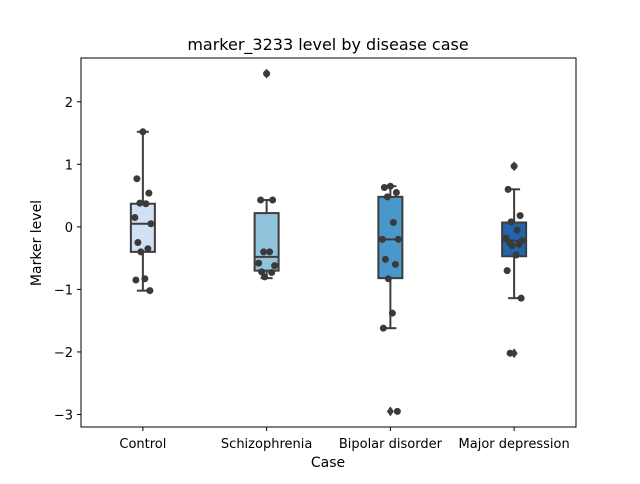 The height and width of the screenshot is (484, 640). I want to click on x-tick-label: Bipolar disorder, so click(391, 444).